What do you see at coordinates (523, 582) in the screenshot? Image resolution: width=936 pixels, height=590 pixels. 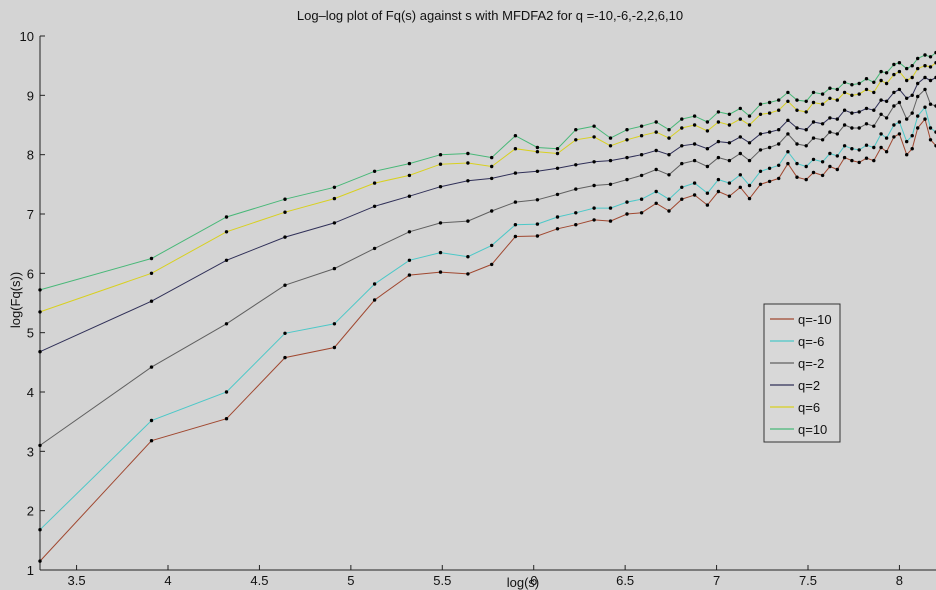 I see `x-axis-label: log(s)` at bounding box center [523, 582].